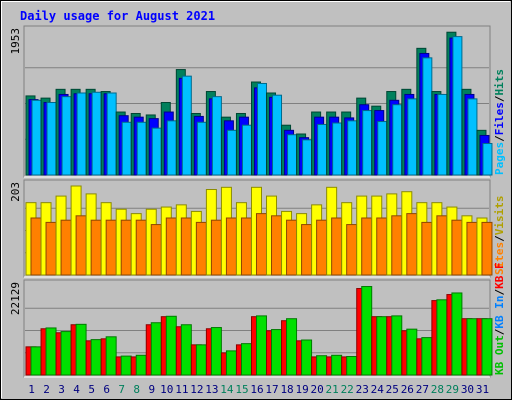 This screenshot has width=512, height=400. I want to click on day-label-24: 24, so click(378, 389).